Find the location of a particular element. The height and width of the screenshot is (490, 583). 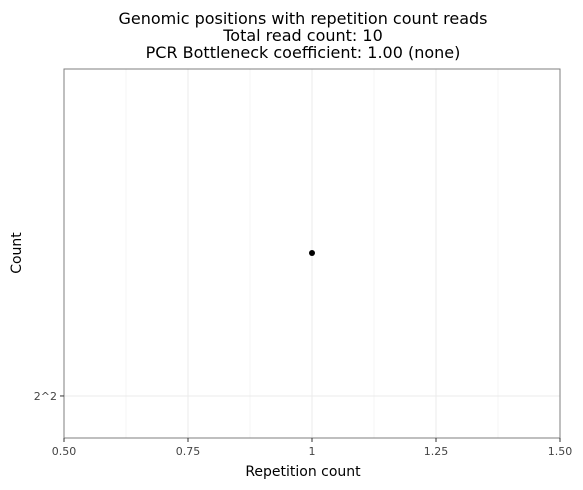

x-tick-label: 1 is located at coordinates (312, 451).